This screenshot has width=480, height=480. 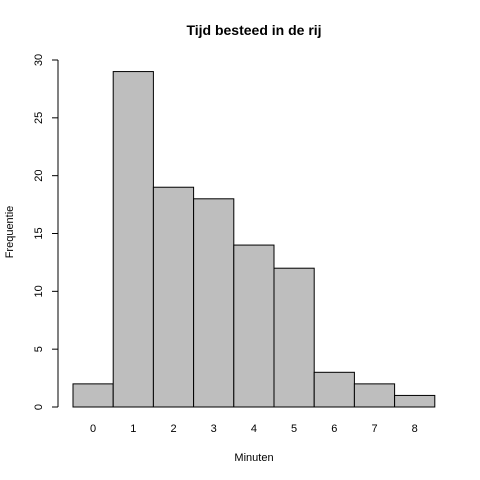 What do you see at coordinates (133, 429) in the screenshot?
I see `x-tick-label: 1` at bounding box center [133, 429].